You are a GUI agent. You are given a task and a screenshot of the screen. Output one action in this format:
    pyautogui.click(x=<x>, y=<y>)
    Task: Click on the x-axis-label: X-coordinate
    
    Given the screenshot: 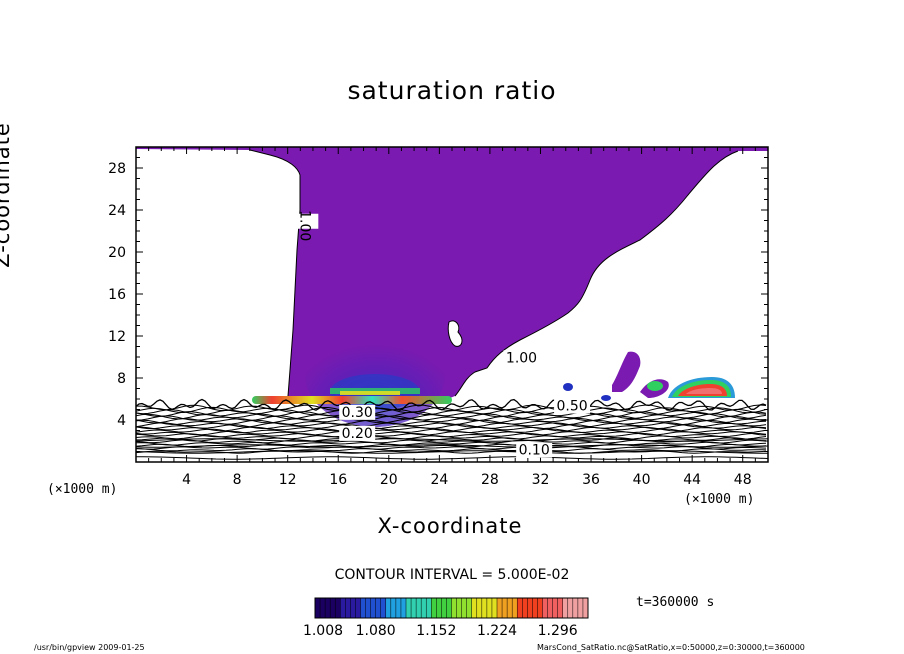 What is the action you would take?
    pyautogui.click(x=450, y=526)
    